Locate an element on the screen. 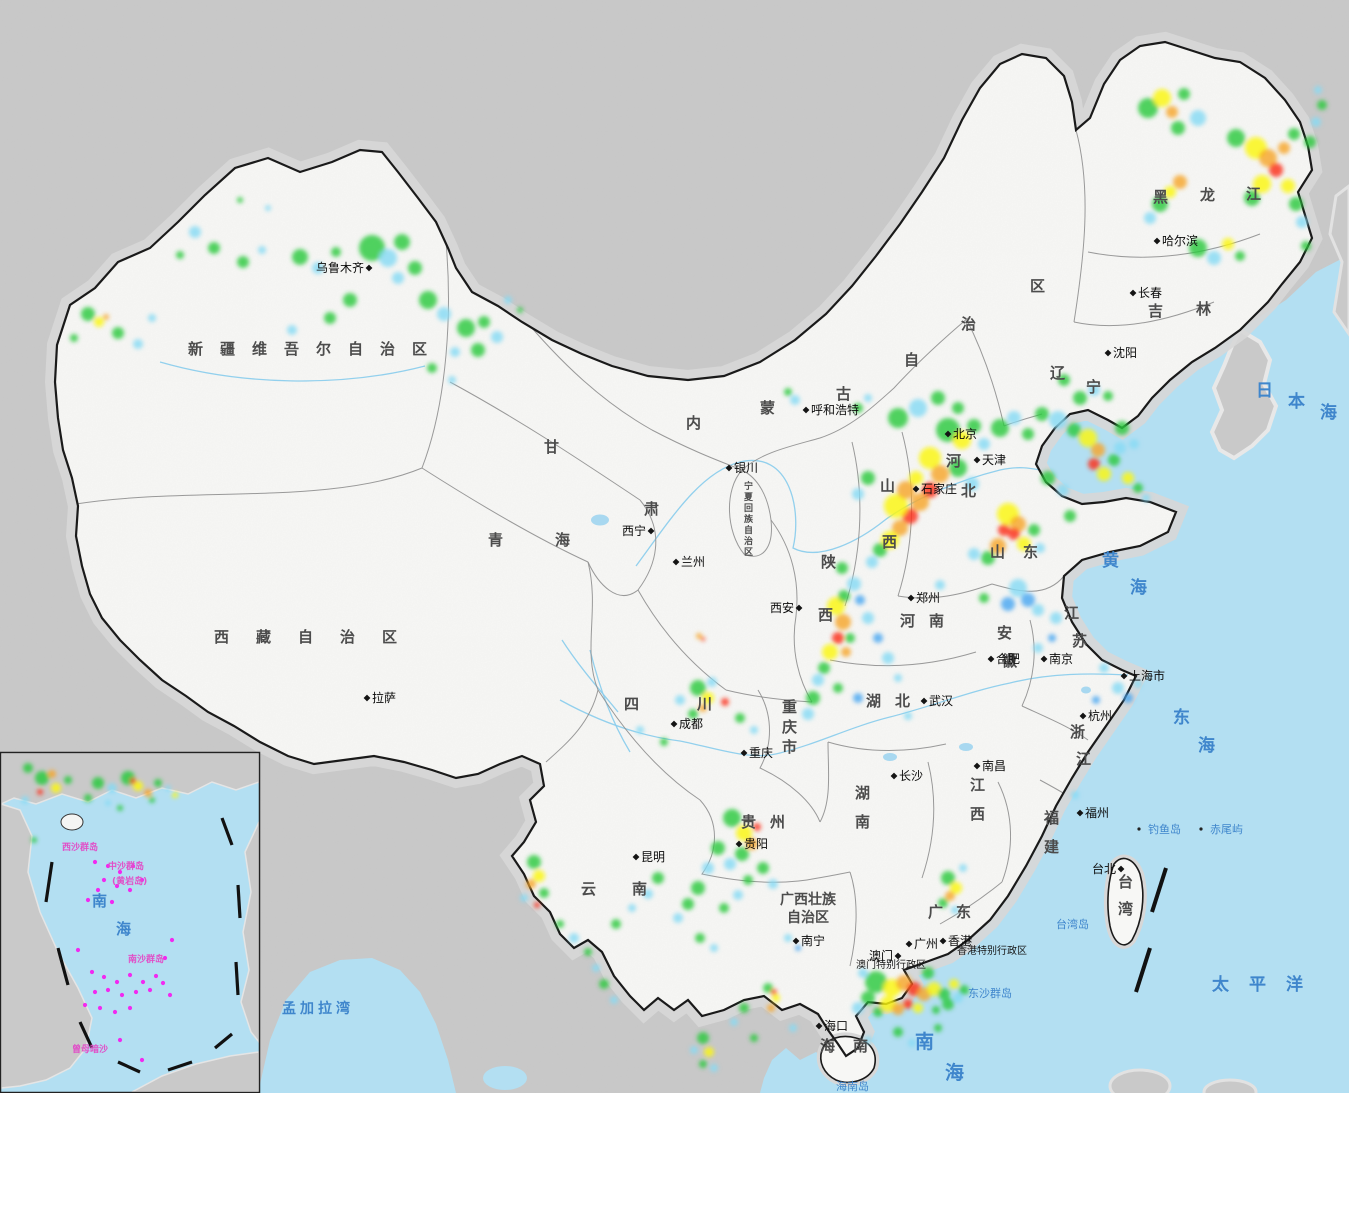 The height and width of the screenshot is (1208, 1349). island-label: 钓鱼岛 is located at coordinates (1164, 829).